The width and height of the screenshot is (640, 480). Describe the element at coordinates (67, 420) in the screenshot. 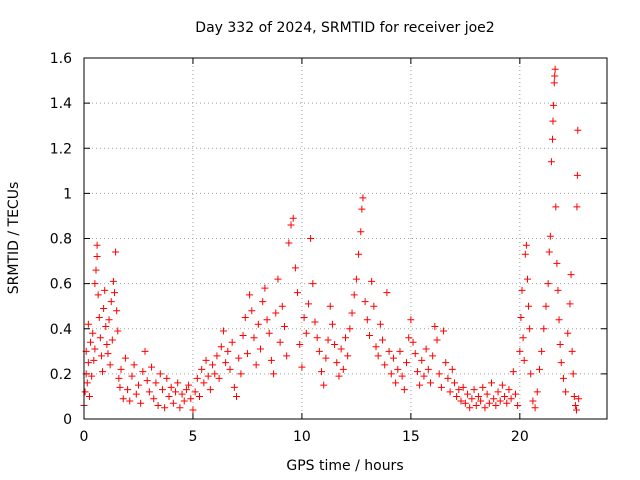

I see `y-tick-label: 0` at that location.